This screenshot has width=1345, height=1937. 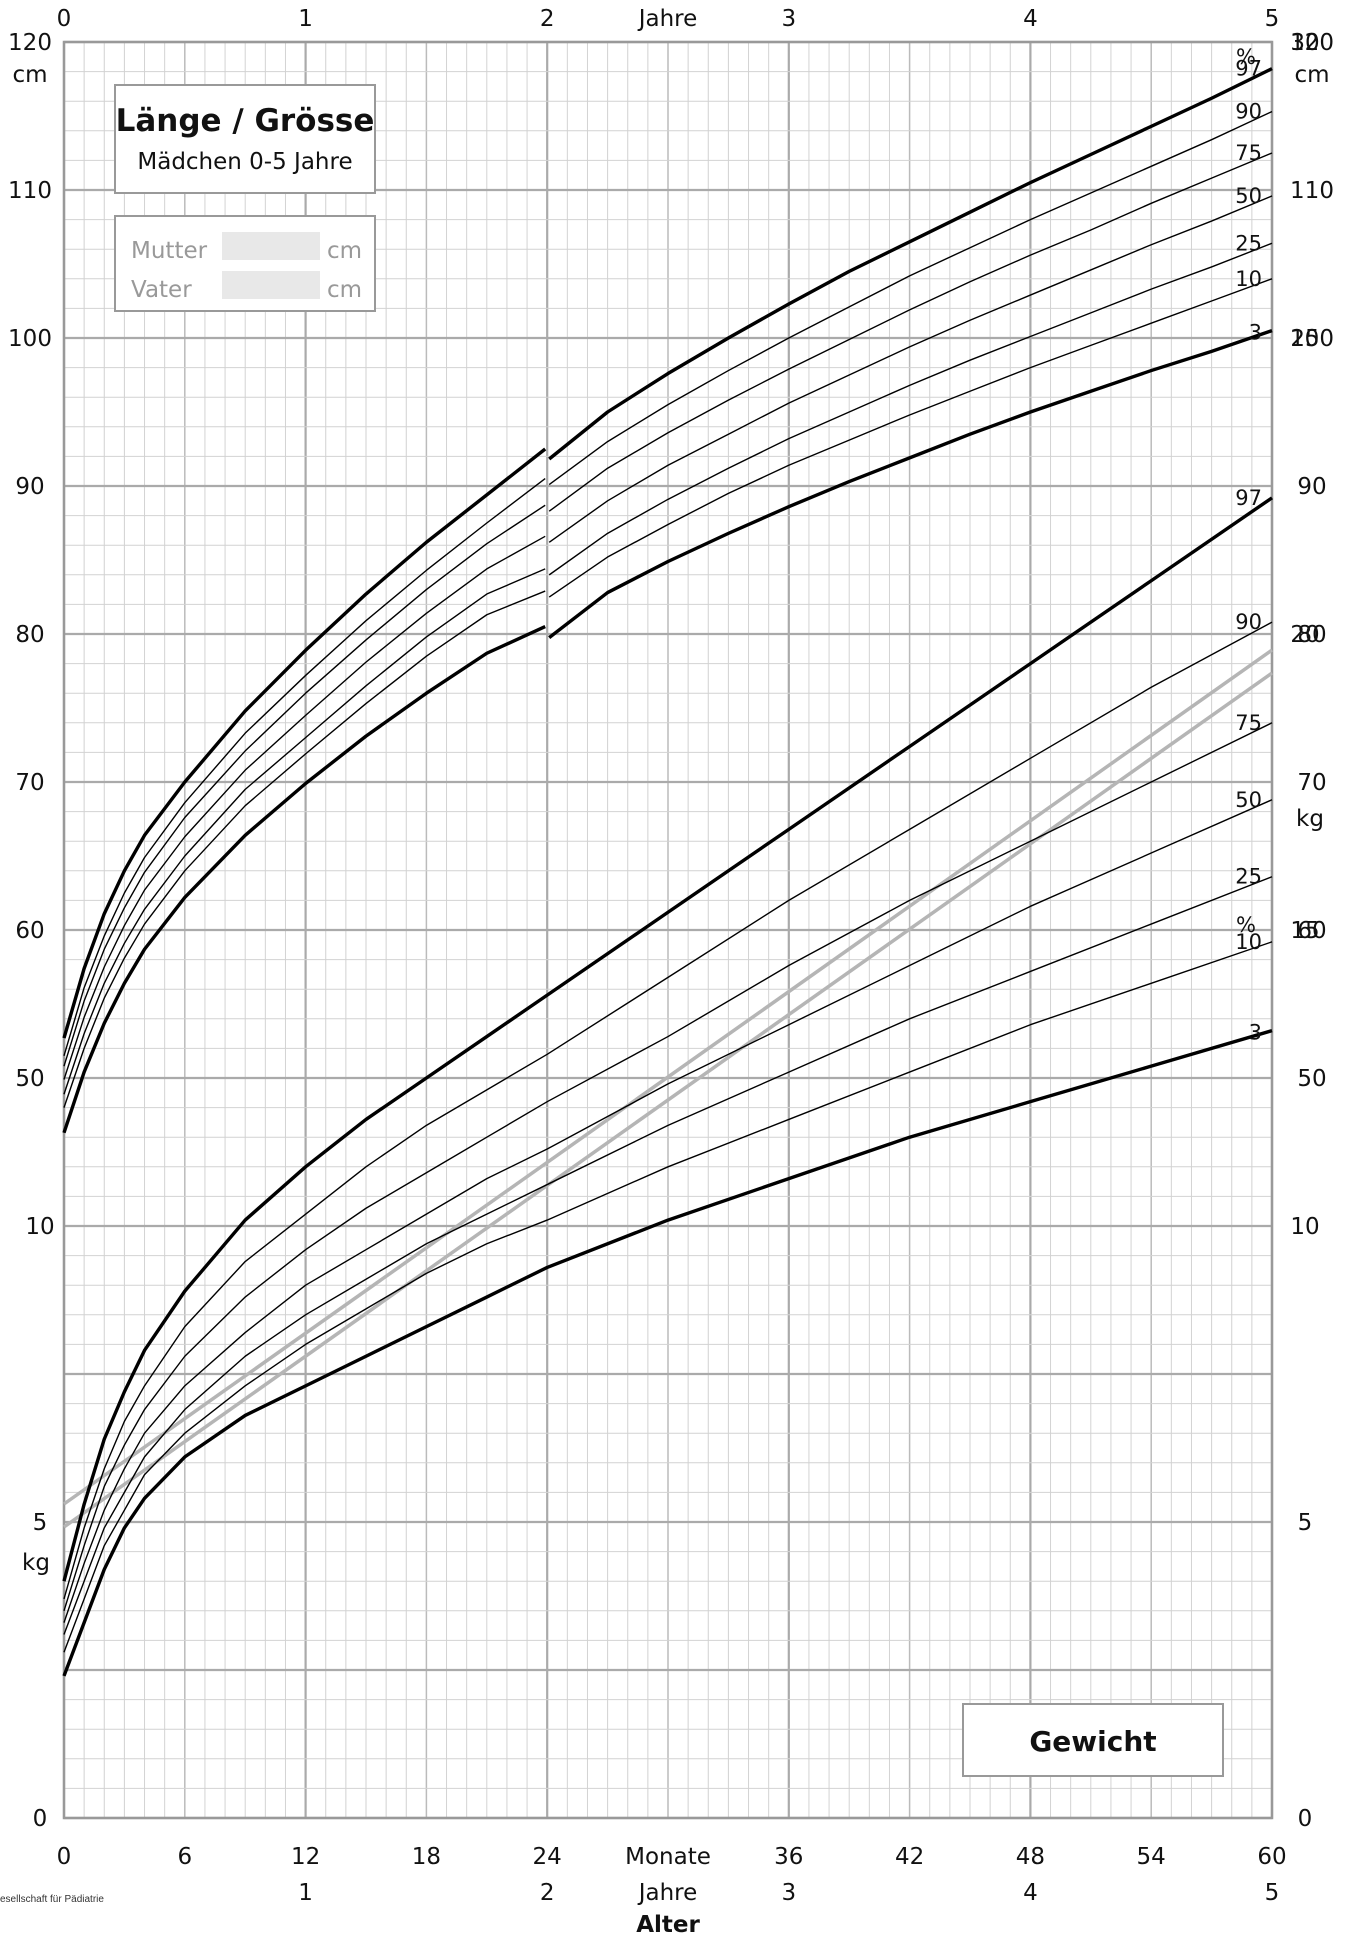 What do you see at coordinates (1304, 43) in the screenshot?
I see `weight-tick-right: 30` at bounding box center [1304, 43].